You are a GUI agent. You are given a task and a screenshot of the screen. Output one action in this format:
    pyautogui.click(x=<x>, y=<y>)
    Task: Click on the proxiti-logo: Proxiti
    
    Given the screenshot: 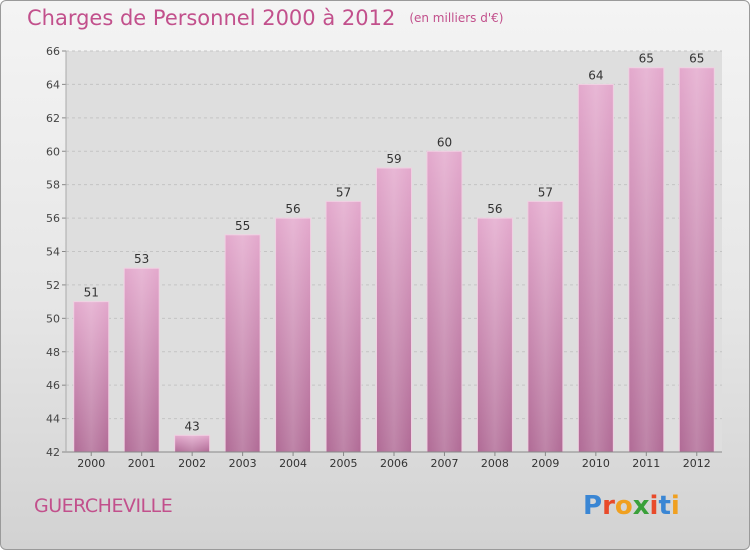 What is the action you would take?
    pyautogui.click(x=631, y=506)
    